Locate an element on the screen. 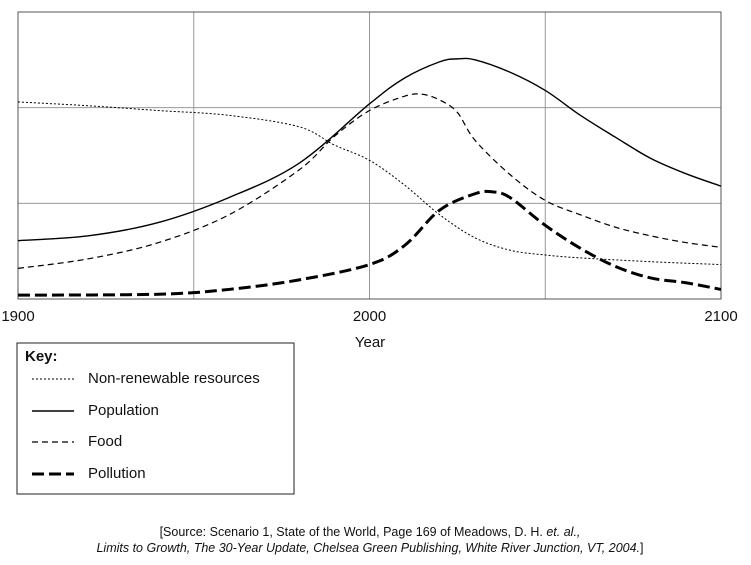 Image resolution: width=751 pixels, height=565 pixels. legend-label: Pollution is located at coordinates (117, 473).